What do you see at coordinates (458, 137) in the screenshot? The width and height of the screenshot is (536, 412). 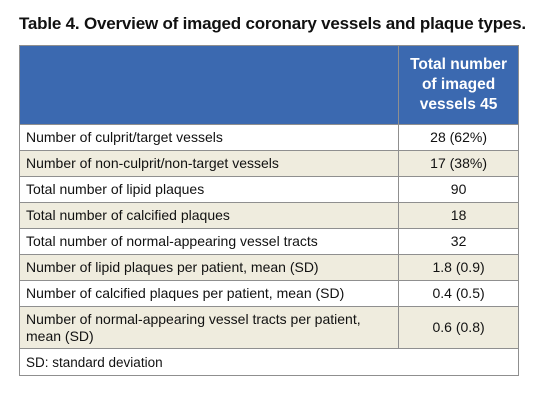 I see `row-value: 28 (62%)` at bounding box center [458, 137].